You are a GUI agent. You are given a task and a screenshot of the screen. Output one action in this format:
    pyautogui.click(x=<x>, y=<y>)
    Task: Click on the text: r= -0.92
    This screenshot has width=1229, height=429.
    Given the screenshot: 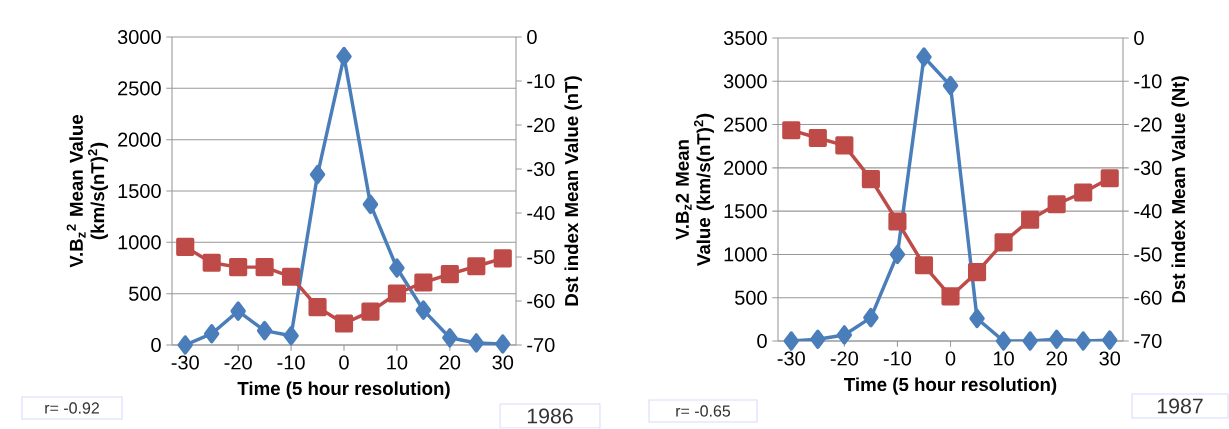 What is the action you would take?
    pyautogui.click(x=72, y=408)
    